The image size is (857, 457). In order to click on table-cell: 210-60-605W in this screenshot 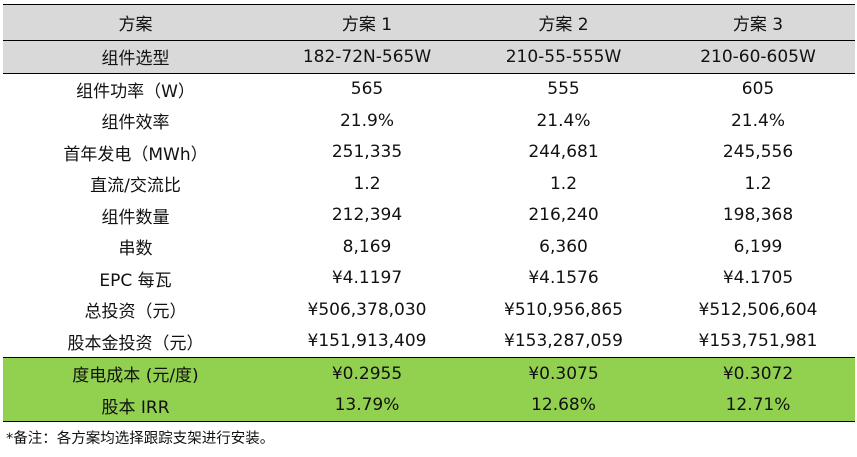, I will do `click(758, 57)`.